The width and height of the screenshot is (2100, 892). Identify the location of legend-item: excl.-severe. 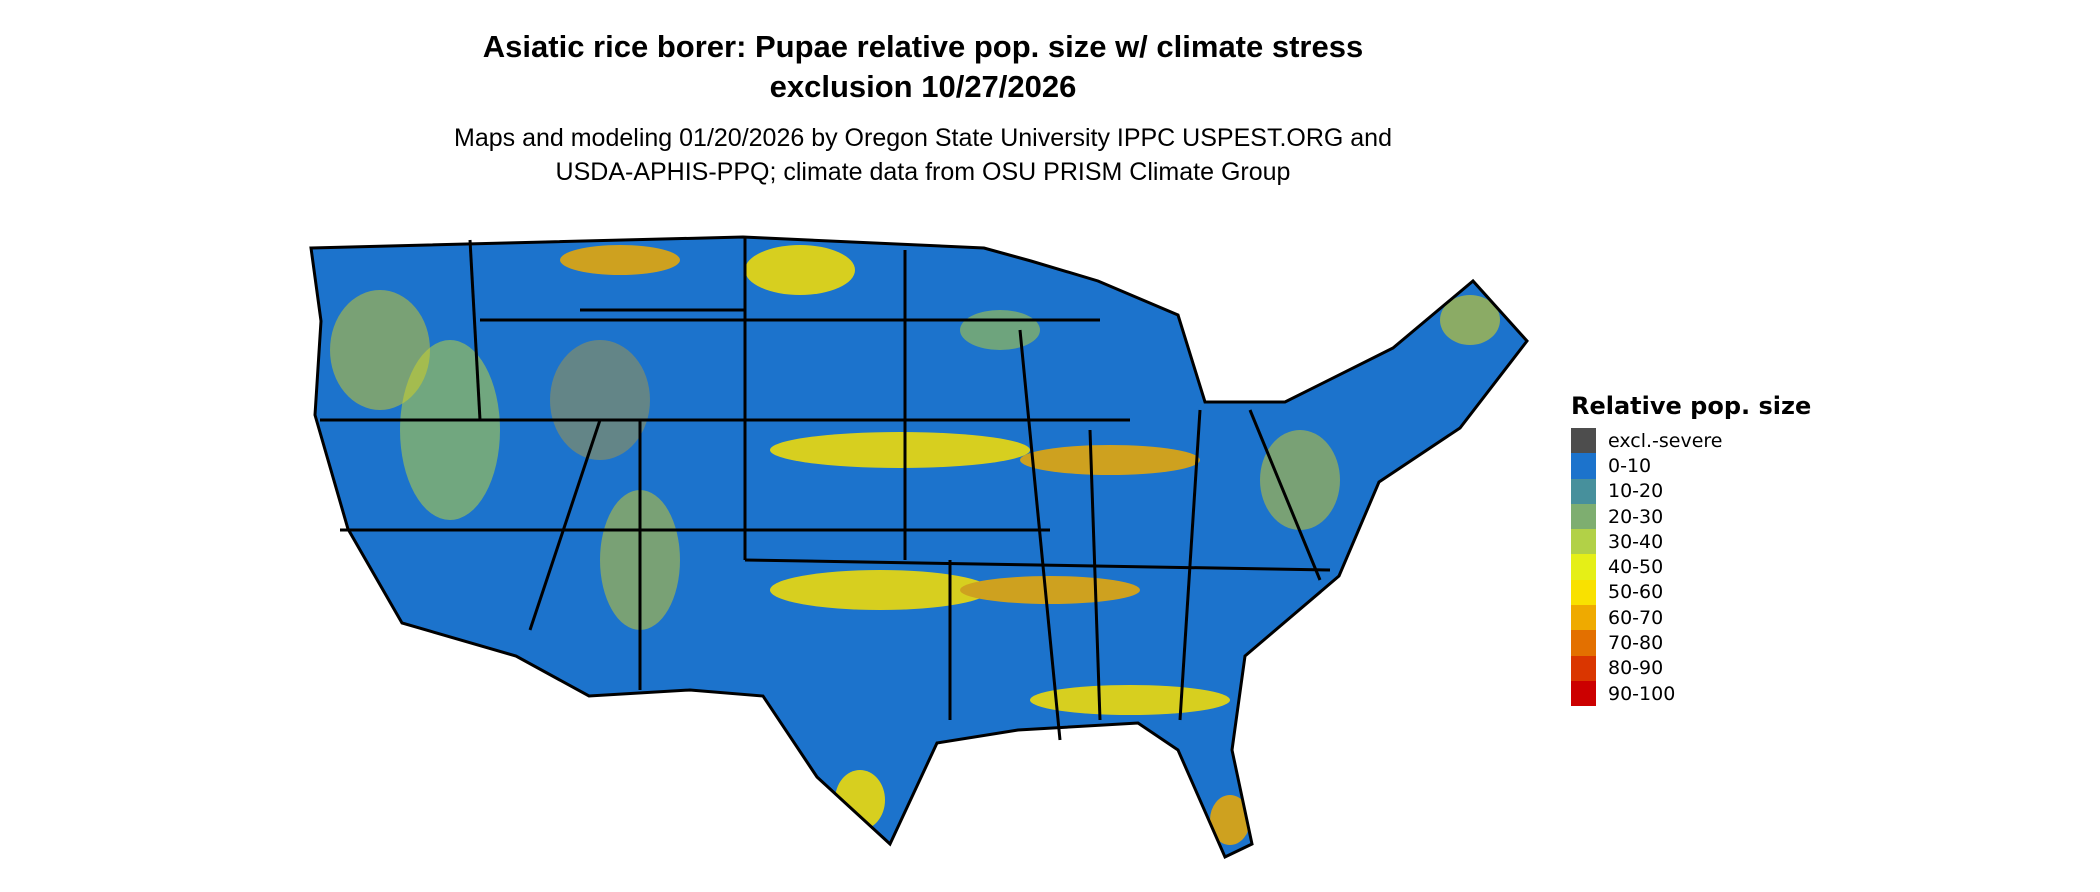
(1691, 441).